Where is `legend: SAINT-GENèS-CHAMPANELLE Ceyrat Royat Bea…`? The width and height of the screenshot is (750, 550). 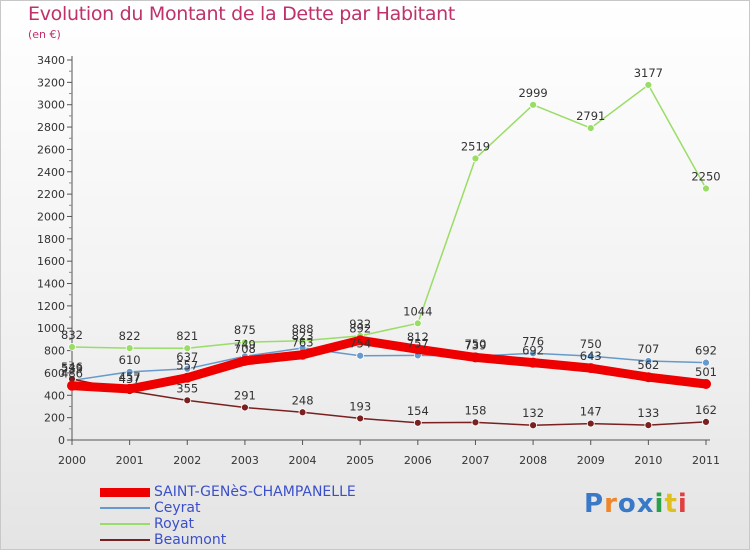 legend: SAINT-GENèS-CHAMPANELLE Ceyrat Royat Bea… is located at coordinates (228, 516).